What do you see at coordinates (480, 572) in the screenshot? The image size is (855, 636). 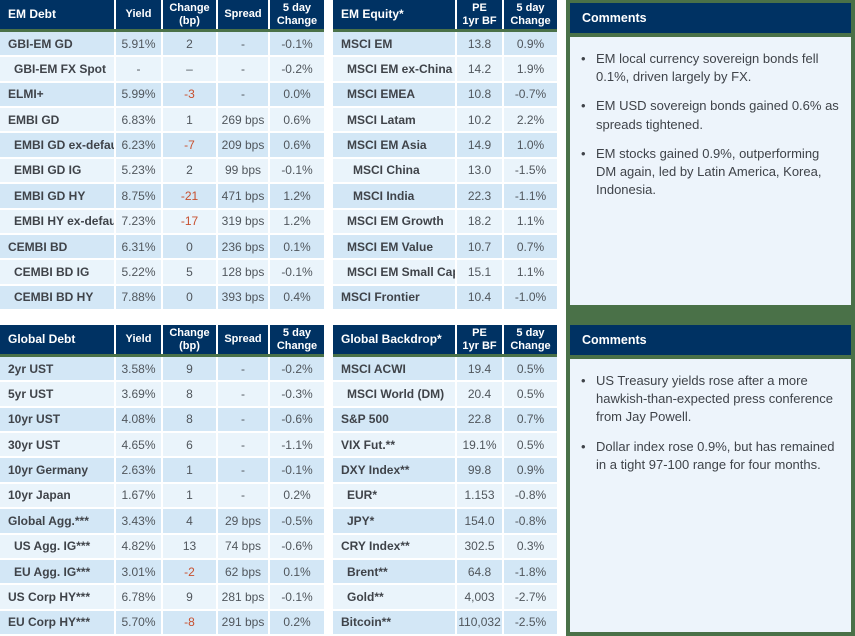 I see `cell-pe: 64.8` at bounding box center [480, 572].